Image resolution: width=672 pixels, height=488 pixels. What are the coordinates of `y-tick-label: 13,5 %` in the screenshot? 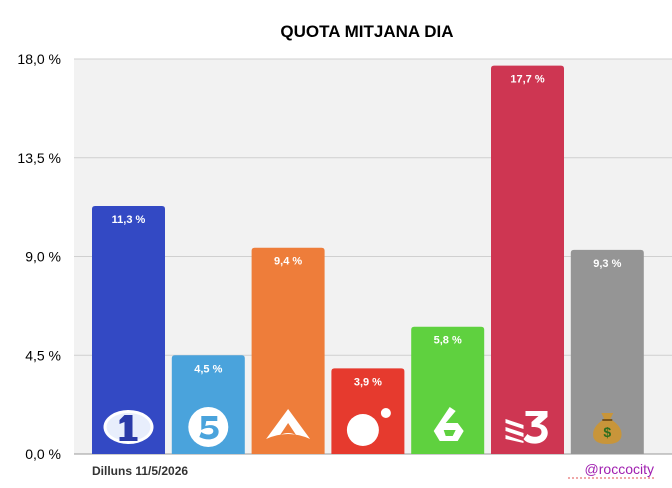 It's located at (39, 158).